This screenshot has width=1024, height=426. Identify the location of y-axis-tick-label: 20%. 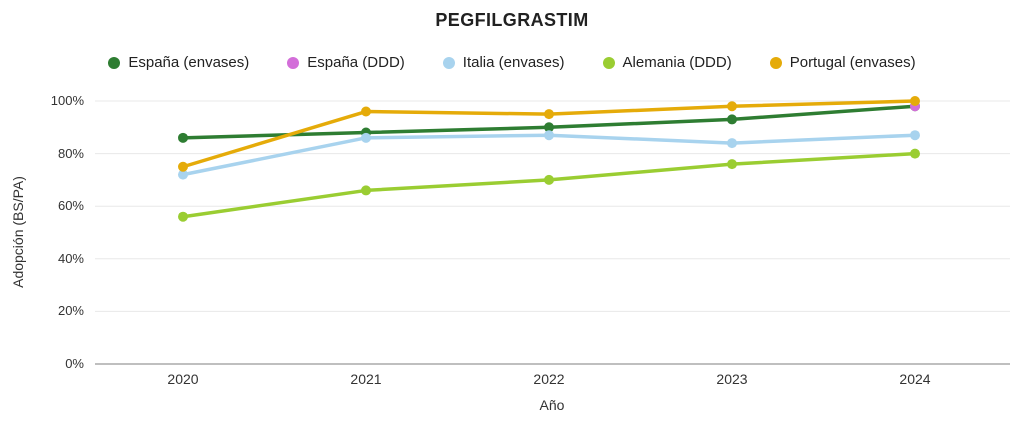
(70, 311).